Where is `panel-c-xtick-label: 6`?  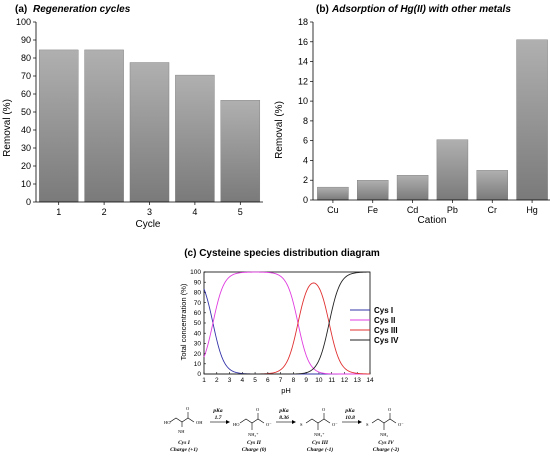 panel-c-xtick-label: 6 is located at coordinates (268, 380).